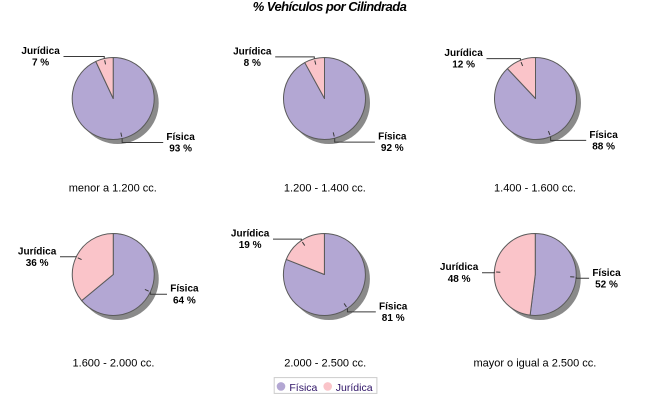 This screenshot has width=650, height=405. I want to click on svg-text: 92 %, so click(392, 148).